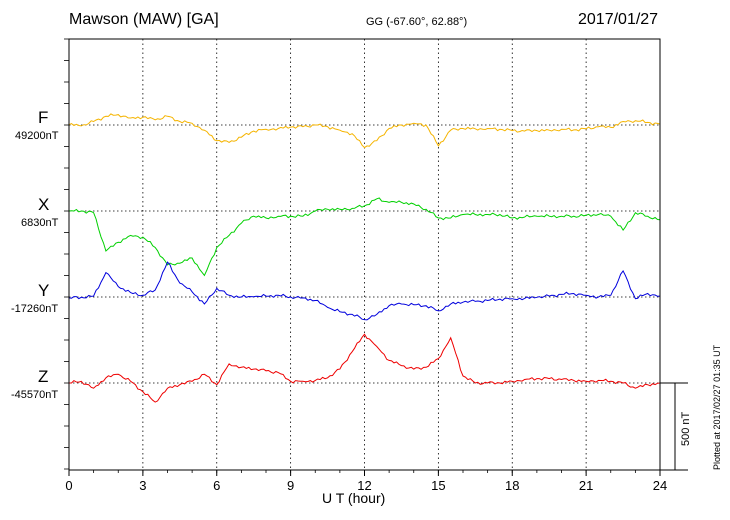 The width and height of the screenshot is (730, 520). Describe the element at coordinates (40, 223) in the screenshot. I see `baseline-label-x: 6830nT` at that location.